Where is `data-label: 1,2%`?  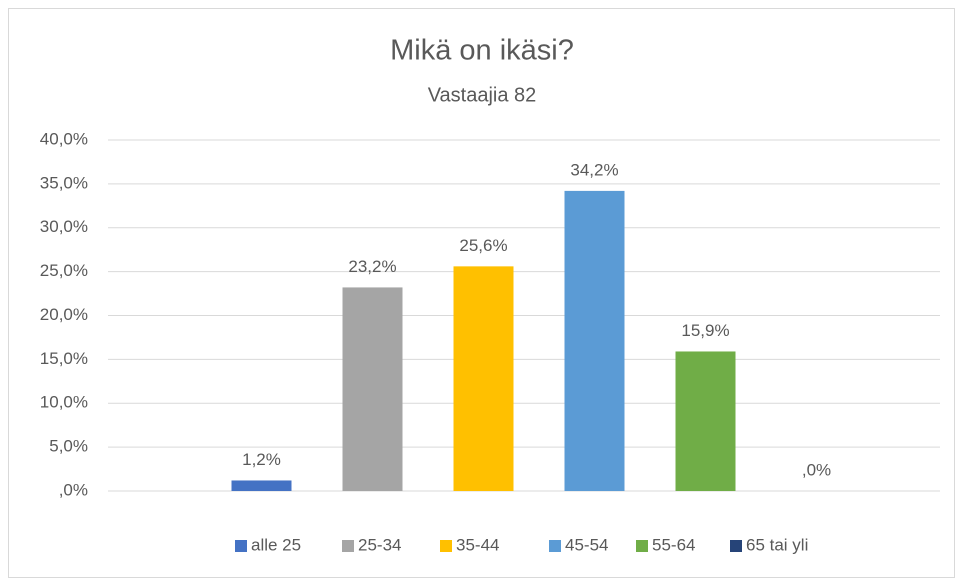 data-label: 1,2% is located at coordinates (261, 459).